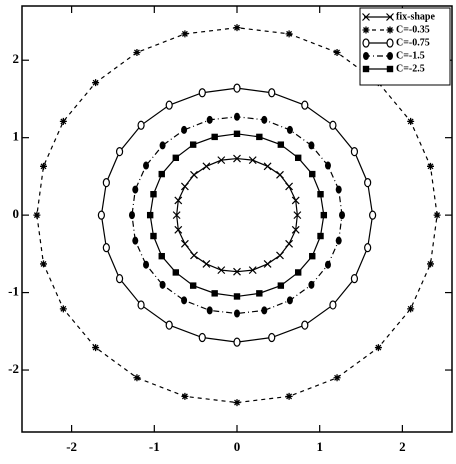 The image size is (456, 464). Describe the element at coordinates (154, 446) in the screenshot. I see `x-tick-label: -1` at that location.